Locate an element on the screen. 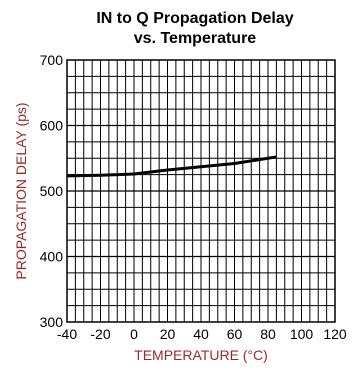 Image resolution: width=352 pixels, height=371 pixels. x-axis-label: TEMPERATURE (°C) is located at coordinates (201, 355).